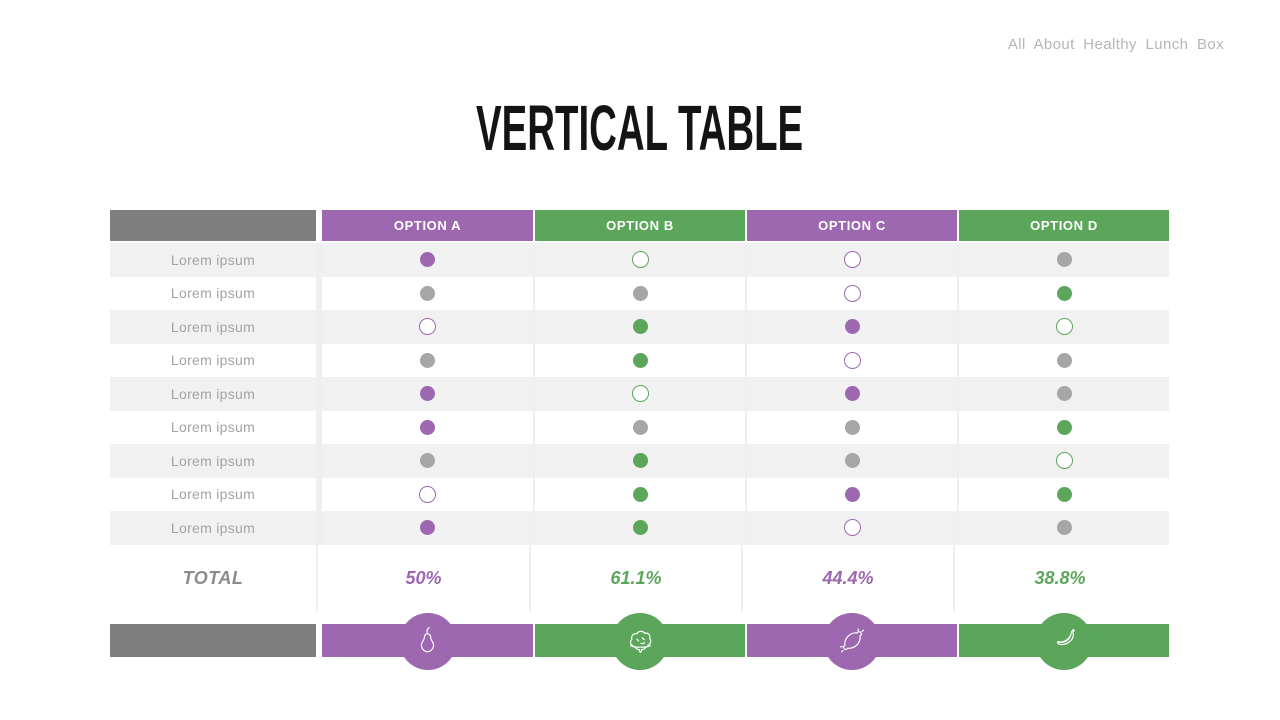 The width and height of the screenshot is (1280, 720). I want to click on header-option-b: OPTION B, so click(640, 225).